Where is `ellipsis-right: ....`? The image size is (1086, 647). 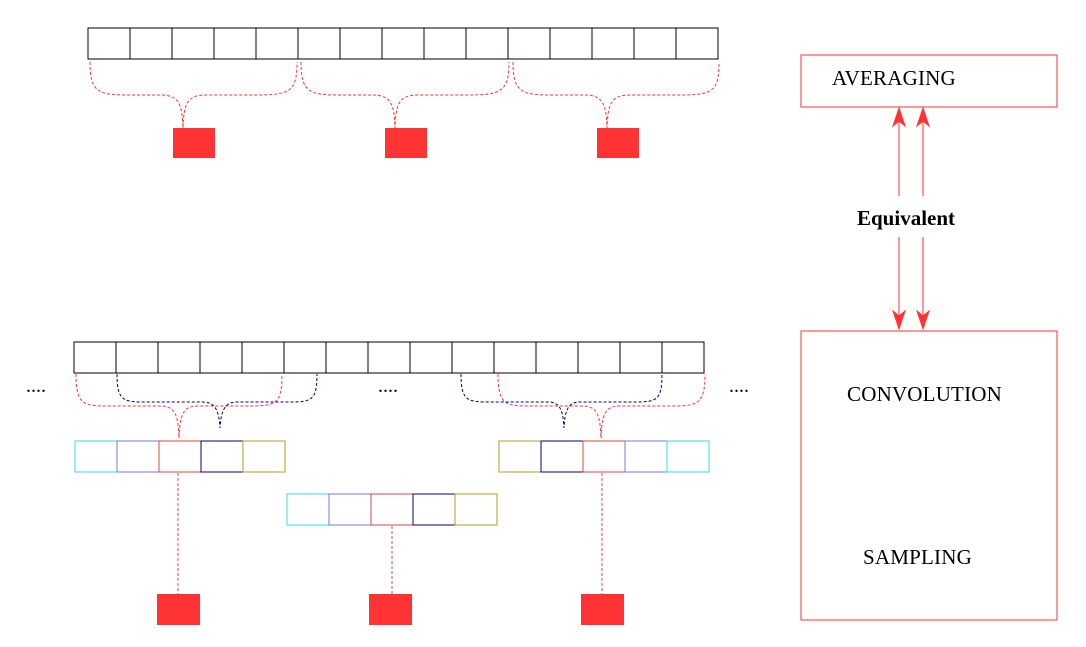 ellipsis-right: .... is located at coordinates (739, 386).